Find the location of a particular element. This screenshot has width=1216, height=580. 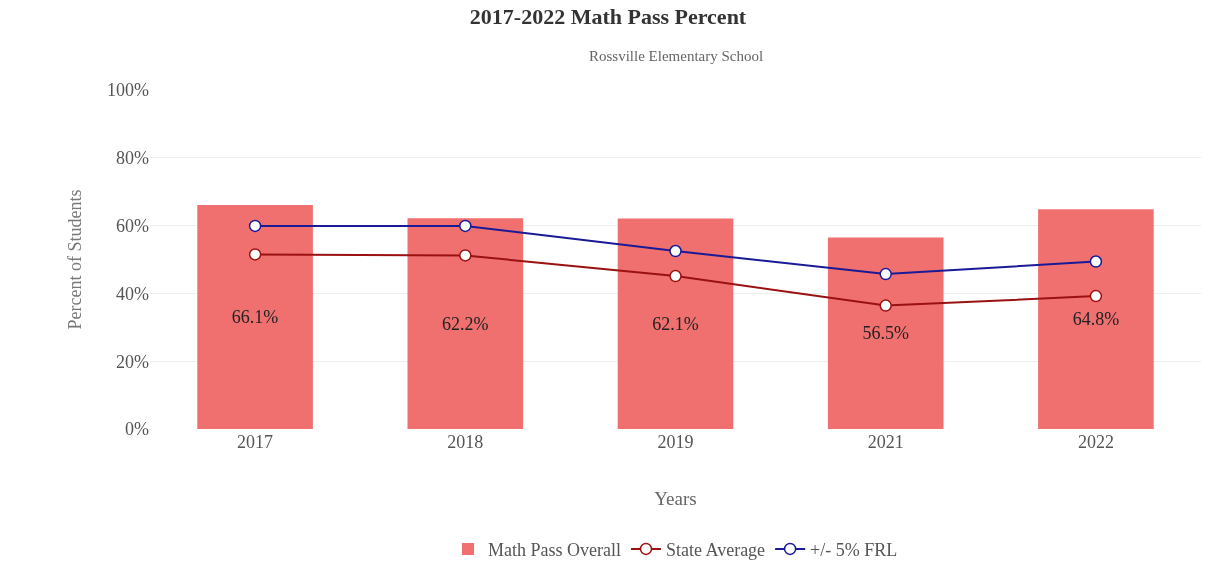

x-tick-label: 2022 is located at coordinates (1095, 442).